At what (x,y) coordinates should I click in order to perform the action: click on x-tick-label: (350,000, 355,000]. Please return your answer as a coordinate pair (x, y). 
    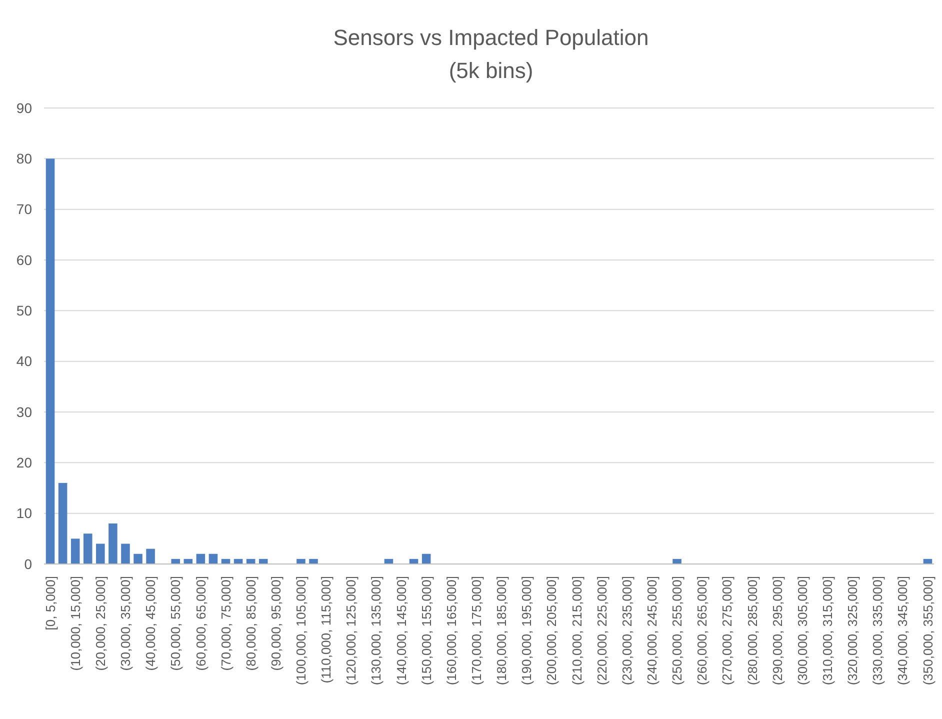
    Looking at the image, I should click on (928, 631).